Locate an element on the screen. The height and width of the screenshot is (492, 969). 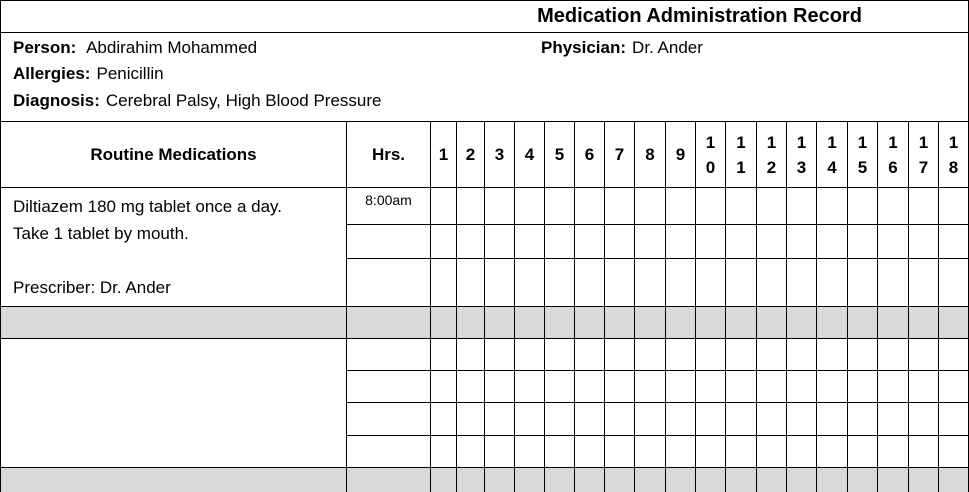
hour-cell: 8:00am is located at coordinates (388, 206).